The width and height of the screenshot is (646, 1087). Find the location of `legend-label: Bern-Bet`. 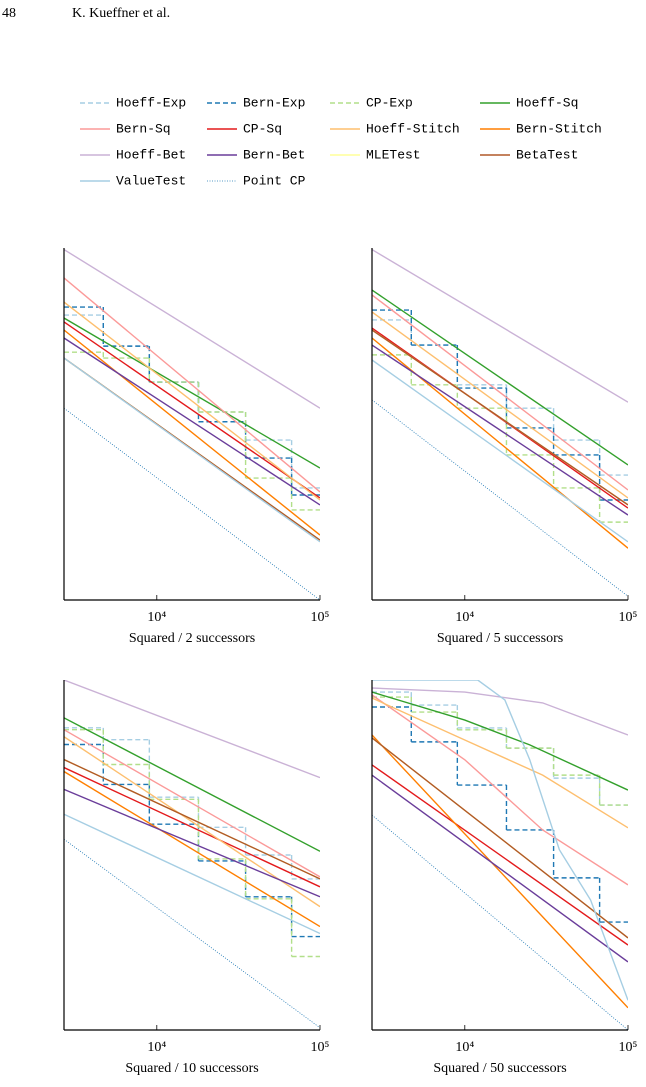

legend-label: Bern-Bet is located at coordinates (274, 154).